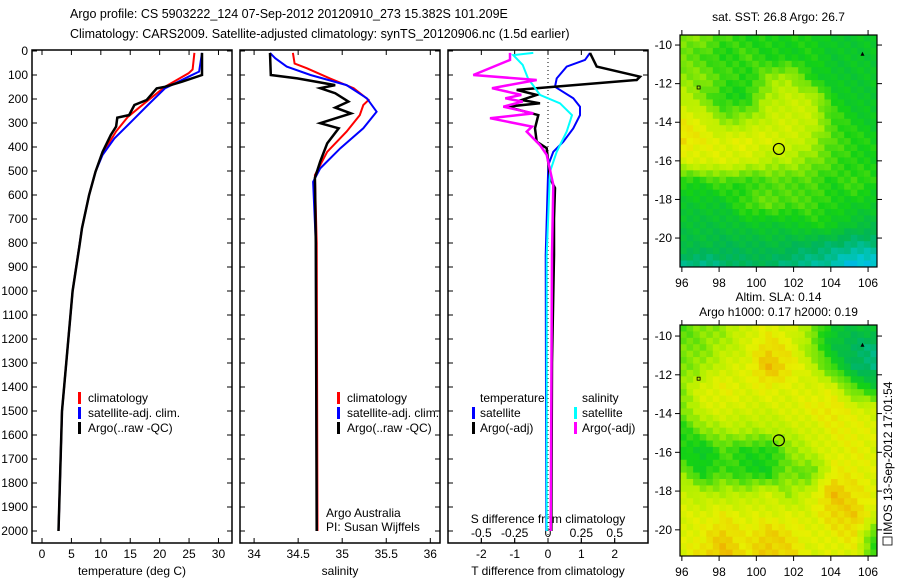 The height and width of the screenshot is (580, 900). I want to click on legend-swatch, so click(79, 413).